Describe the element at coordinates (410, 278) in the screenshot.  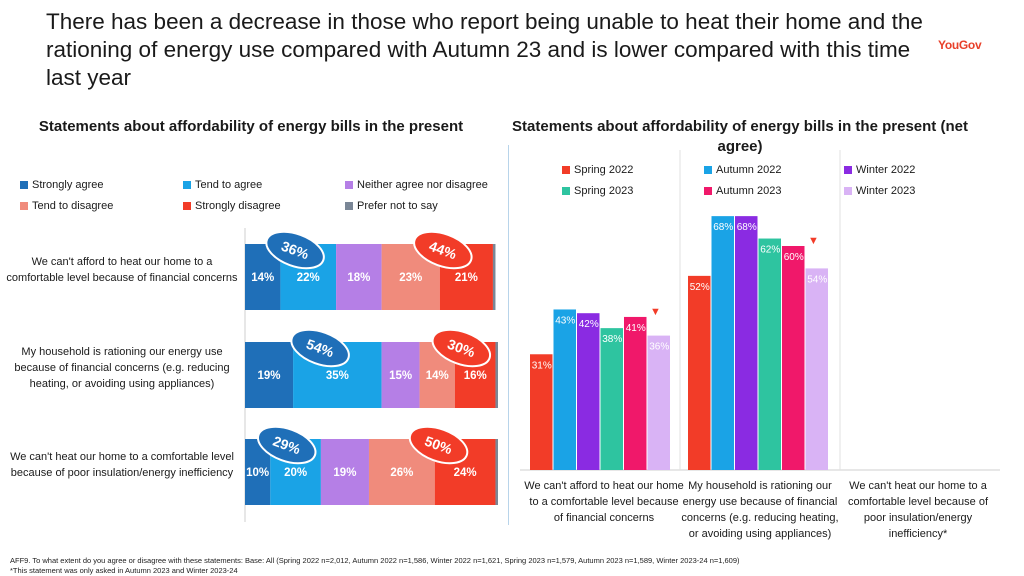
I see `bar-value-label: 23%` at that location.